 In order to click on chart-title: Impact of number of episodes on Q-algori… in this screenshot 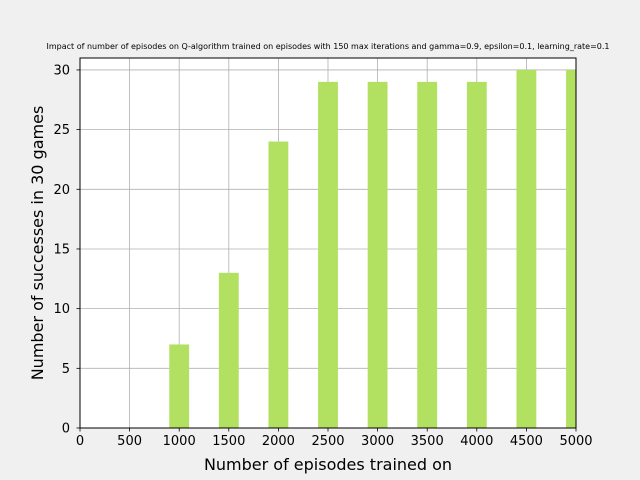, I will do `click(328, 46)`.